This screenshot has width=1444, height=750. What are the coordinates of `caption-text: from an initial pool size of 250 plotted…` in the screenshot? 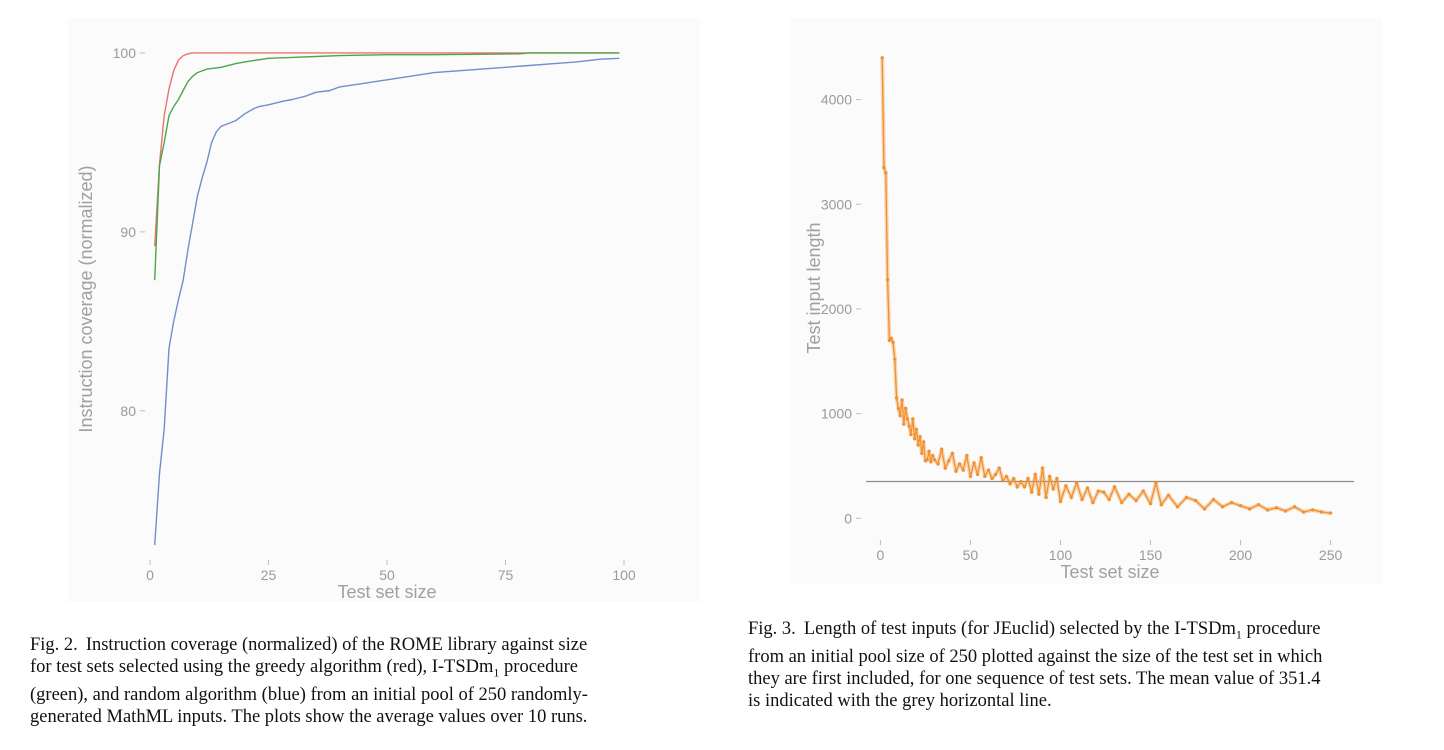 It's located at (1035, 656).